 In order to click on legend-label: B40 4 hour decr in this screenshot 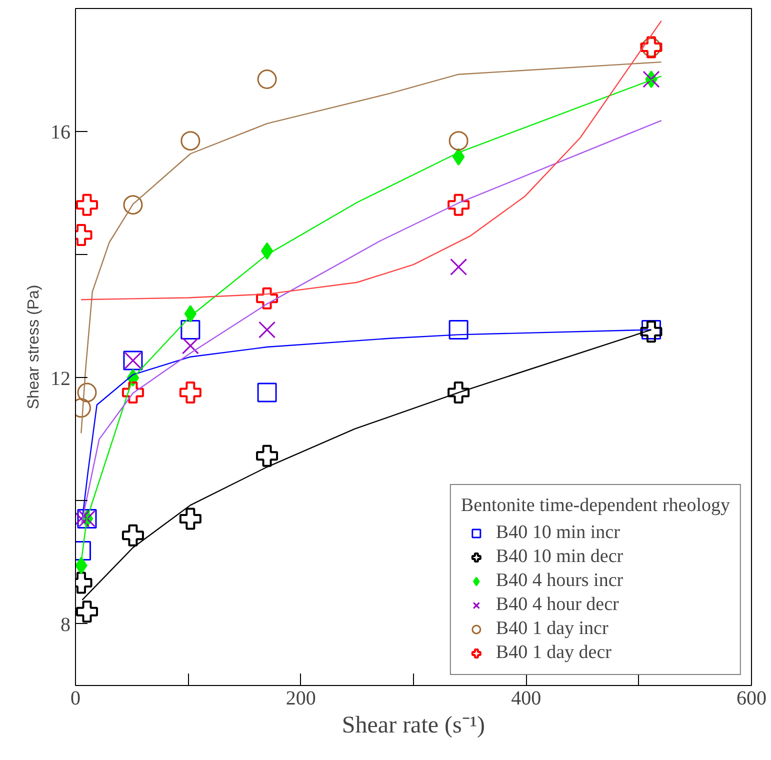, I will do `click(557, 605)`.